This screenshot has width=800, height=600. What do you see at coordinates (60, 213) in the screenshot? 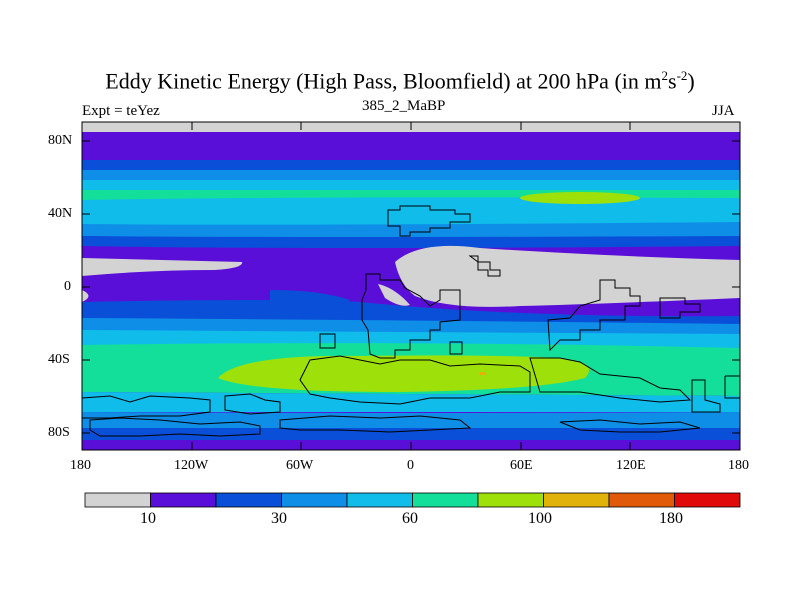
I see `lat-tick-label: 40N` at bounding box center [60, 213].